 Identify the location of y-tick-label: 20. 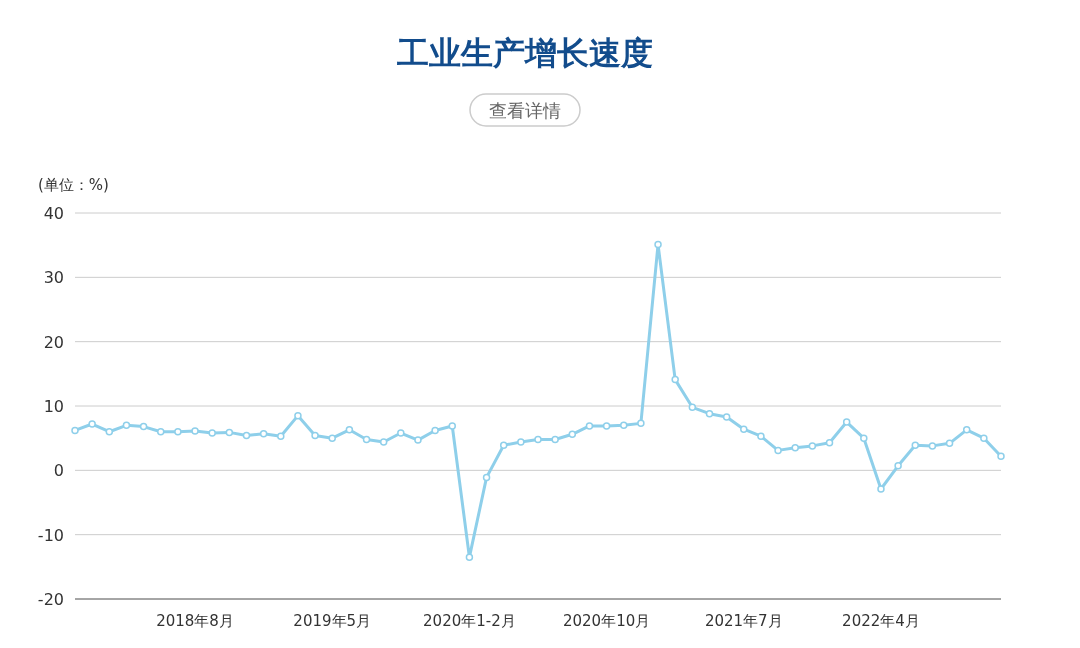
(53, 342).